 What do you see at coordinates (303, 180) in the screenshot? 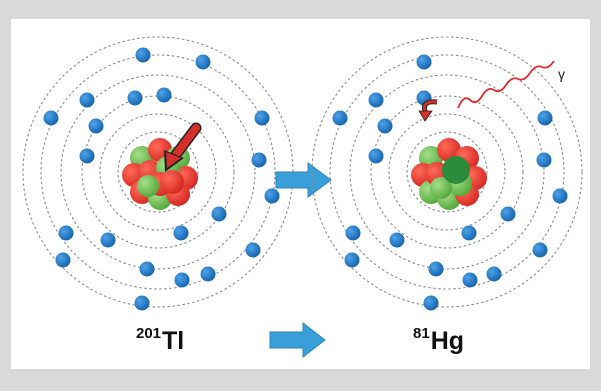
I see `transition-arrow-top` at bounding box center [303, 180].